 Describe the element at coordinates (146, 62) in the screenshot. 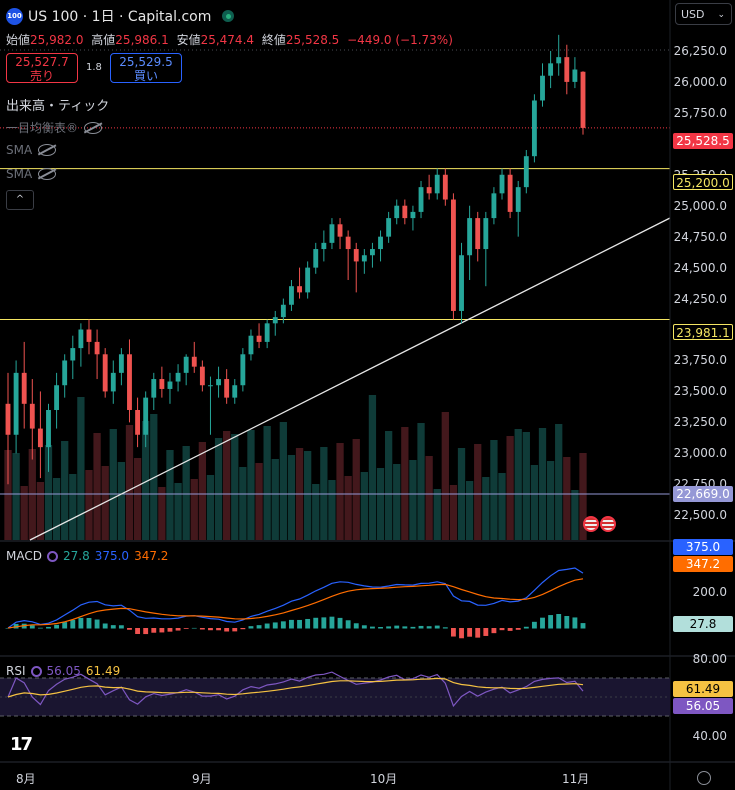

I see `buy-price: 25,529.5` at that location.